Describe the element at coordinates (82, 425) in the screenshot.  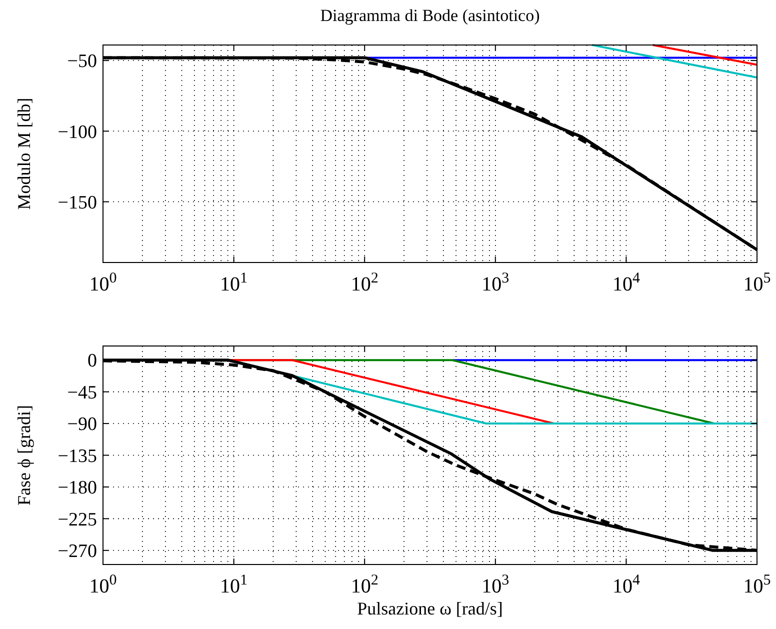
I see `y-tick-label: −90` at that location.